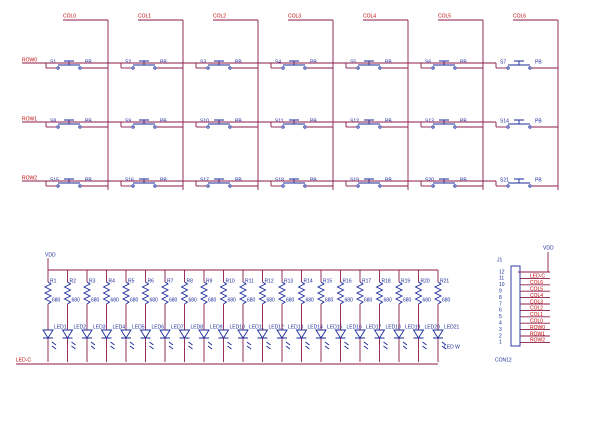 The height and width of the screenshot is (430, 599). What do you see at coordinates (269, 281) in the screenshot?
I see `resistor-ref: R12` at bounding box center [269, 281].